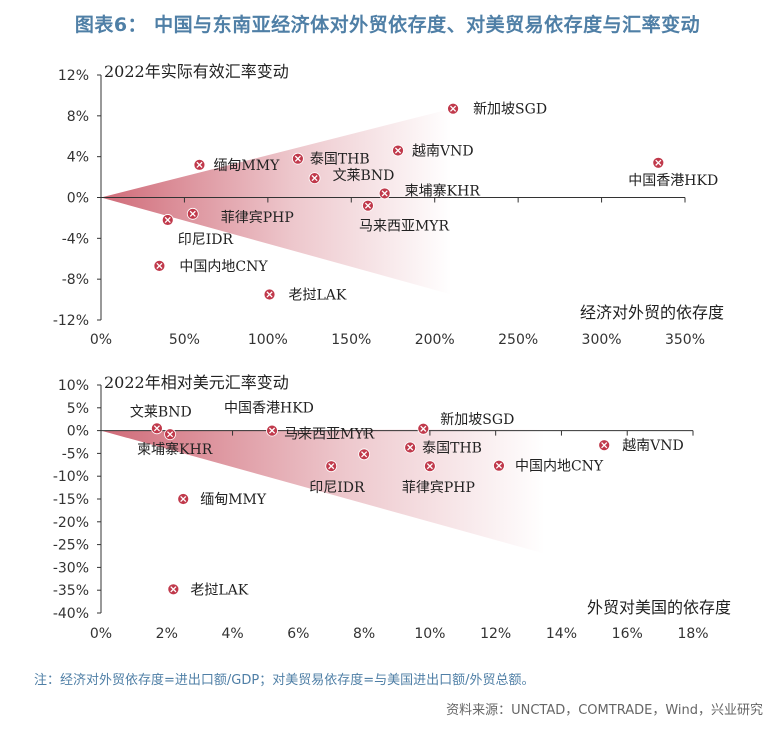 Image resolution: width=775 pixels, height=732 pixels. Describe the element at coordinates (429, 634) in the screenshot. I see `chart2-x-tick-label: 10%` at that location.